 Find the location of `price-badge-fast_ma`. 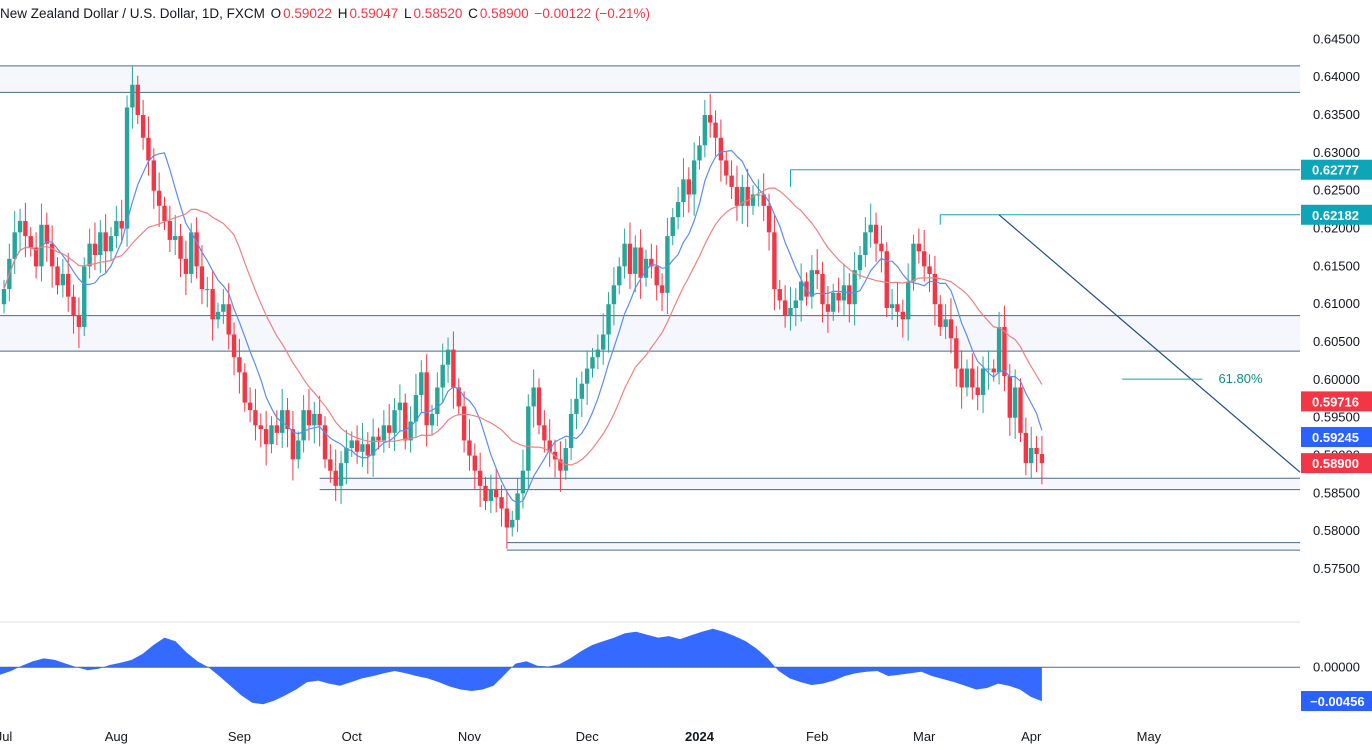

price-badge-fast_ma is located at coordinates (1336, 437).